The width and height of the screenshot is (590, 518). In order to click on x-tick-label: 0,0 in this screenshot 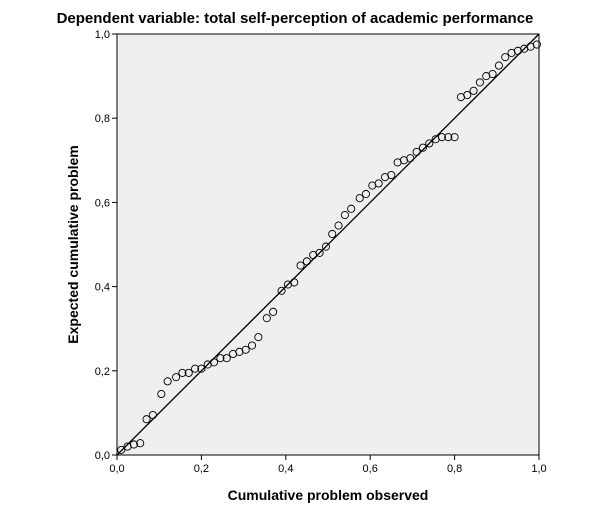, I will do `click(116, 469)`.